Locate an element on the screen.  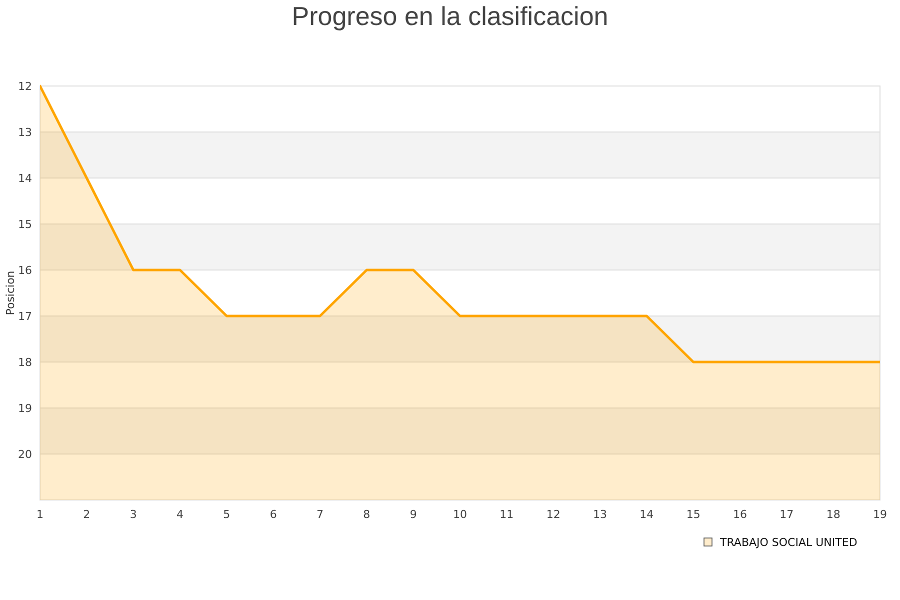
x-tick-label: 10 is located at coordinates (460, 514).